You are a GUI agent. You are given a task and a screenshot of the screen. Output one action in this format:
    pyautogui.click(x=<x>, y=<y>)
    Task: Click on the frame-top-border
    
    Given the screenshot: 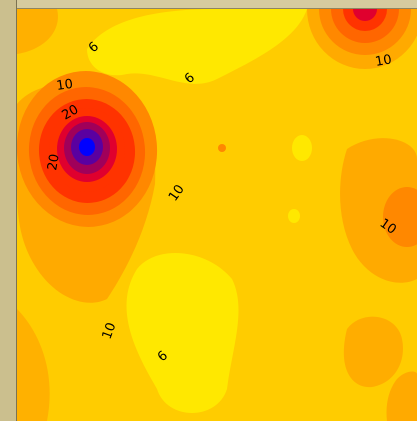 What is the action you would take?
    pyautogui.click(x=208, y=4)
    